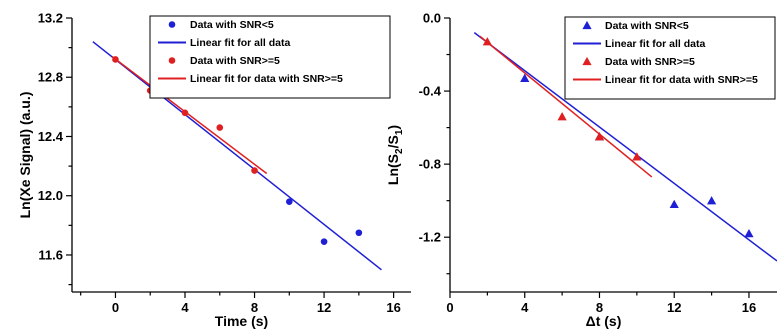  I want to click on y-tick-label: 12.0, so click(50, 195).